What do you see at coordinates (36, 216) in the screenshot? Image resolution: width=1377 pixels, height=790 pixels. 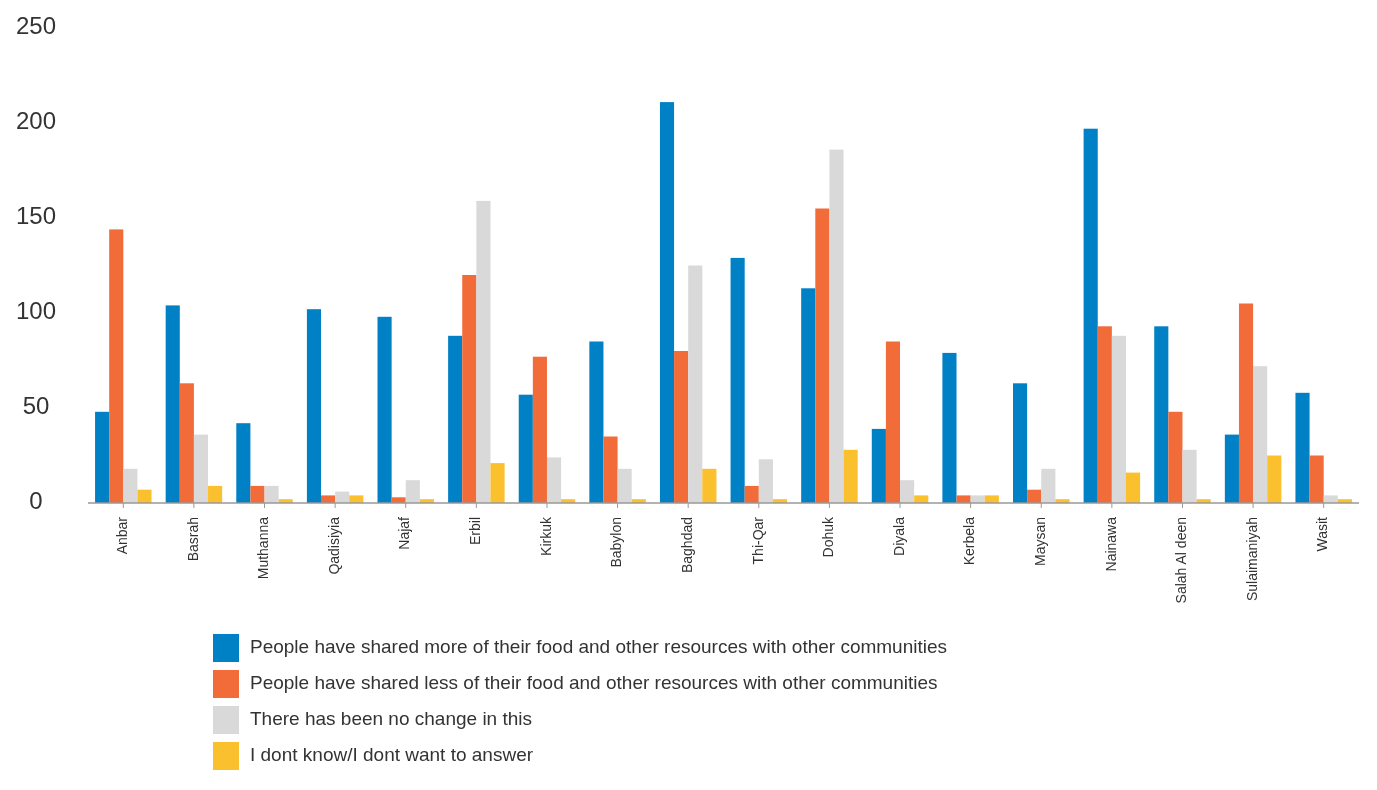 I see `y-tick-label: 150` at bounding box center [36, 216].